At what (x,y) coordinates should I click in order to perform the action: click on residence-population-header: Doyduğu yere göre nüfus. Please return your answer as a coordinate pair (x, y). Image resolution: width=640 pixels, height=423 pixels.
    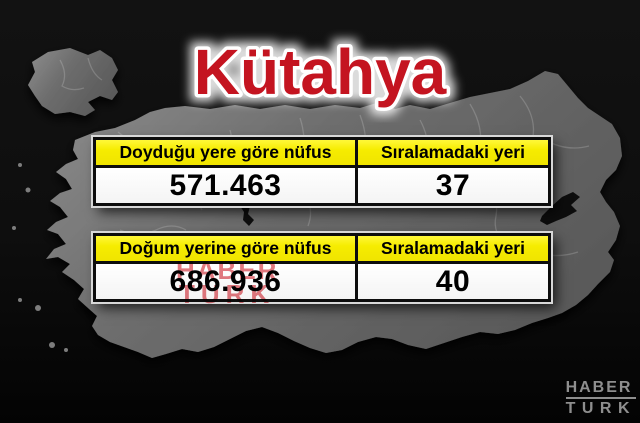
    Looking at the image, I should click on (225, 152).